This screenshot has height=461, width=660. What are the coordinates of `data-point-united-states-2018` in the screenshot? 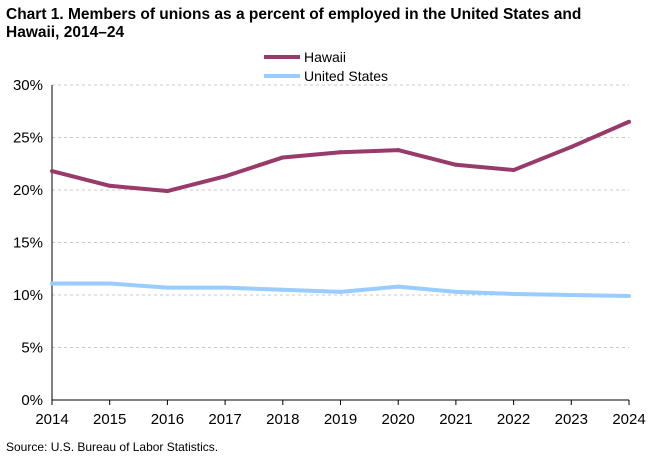 It's located at (282, 289).